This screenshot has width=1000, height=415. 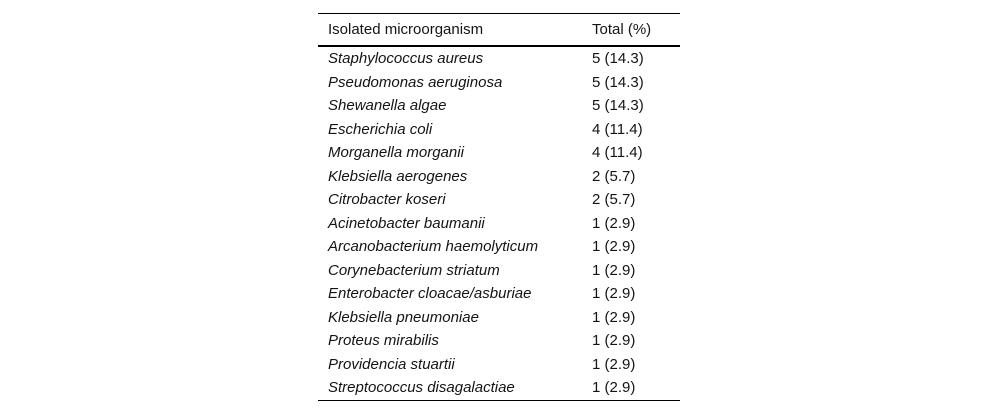 I want to click on table-row: Enterobacter cloacae/asburiae 1 (2.9), so click(x=499, y=294).